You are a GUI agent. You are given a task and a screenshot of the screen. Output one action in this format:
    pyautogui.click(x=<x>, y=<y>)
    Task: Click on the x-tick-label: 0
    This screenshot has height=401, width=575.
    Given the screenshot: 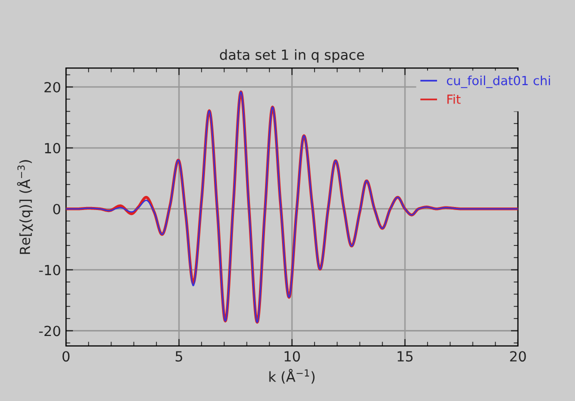 What is the action you would take?
    pyautogui.click(x=66, y=356)
    